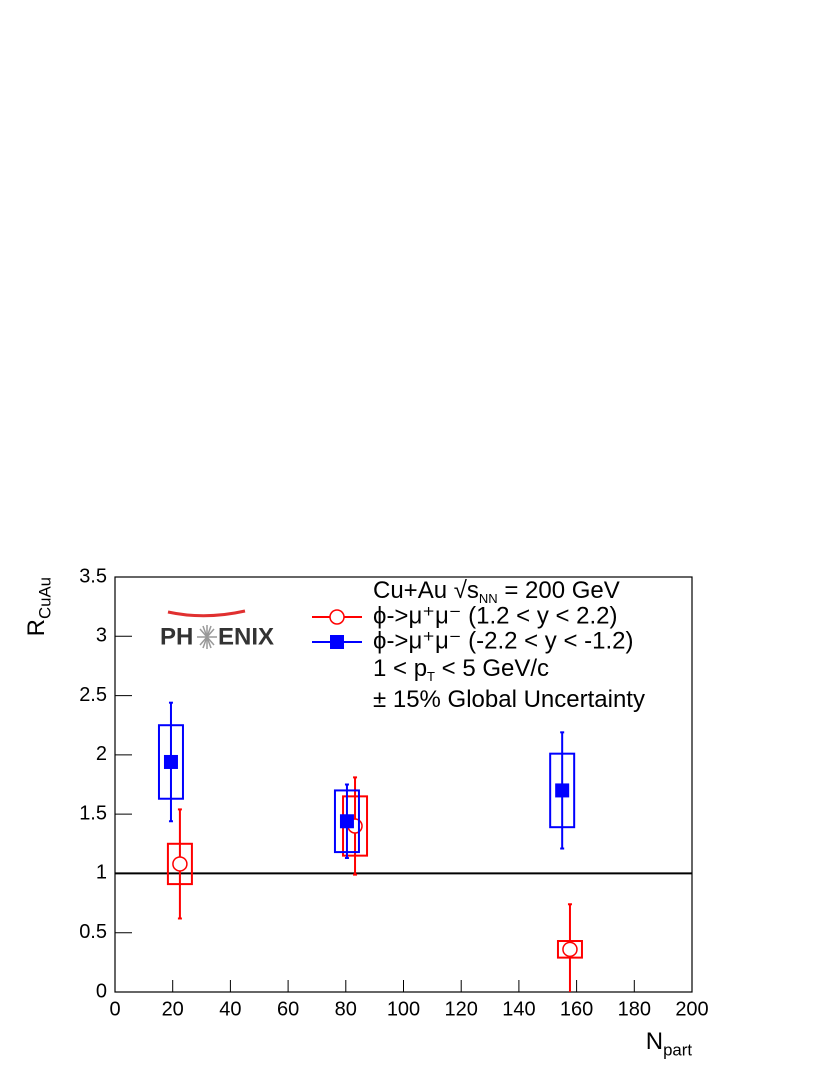 Image resolution: width=830 pixels, height=1080 pixels. What do you see at coordinates (173, 1009) in the screenshot?
I see `x-tick-label: 20` at bounding box center [173, 1009].